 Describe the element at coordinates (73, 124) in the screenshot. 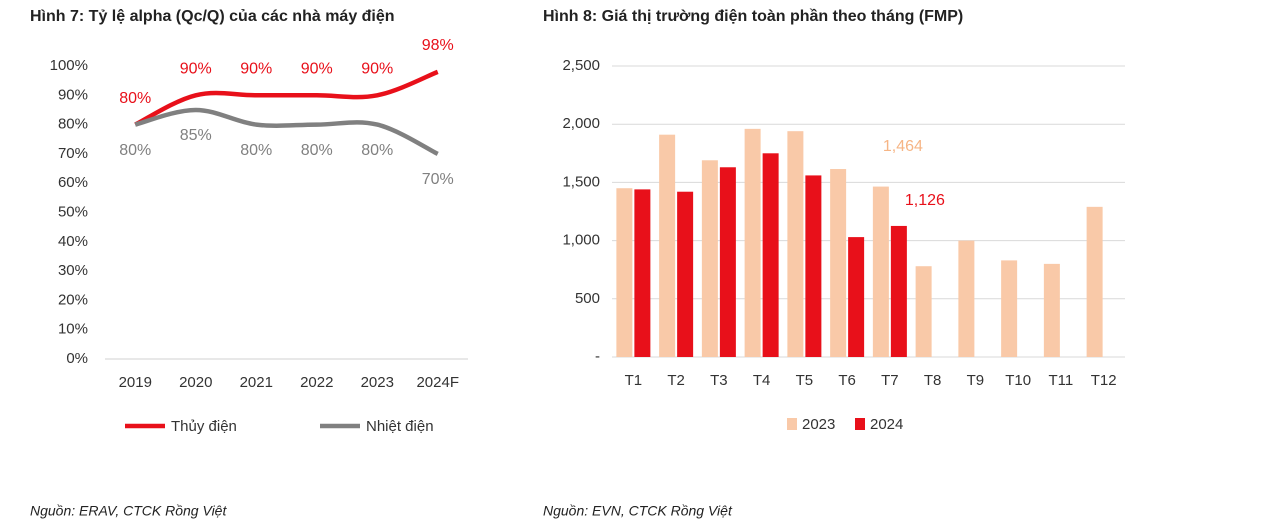

I see `y-tick-label: 80%` at that location.